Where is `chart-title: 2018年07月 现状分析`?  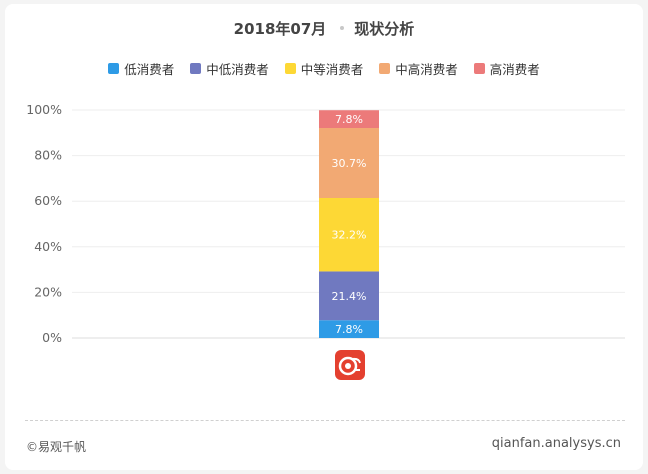
chart-title: 2018年07月 现状分析 is located at coordinates (324, 28).